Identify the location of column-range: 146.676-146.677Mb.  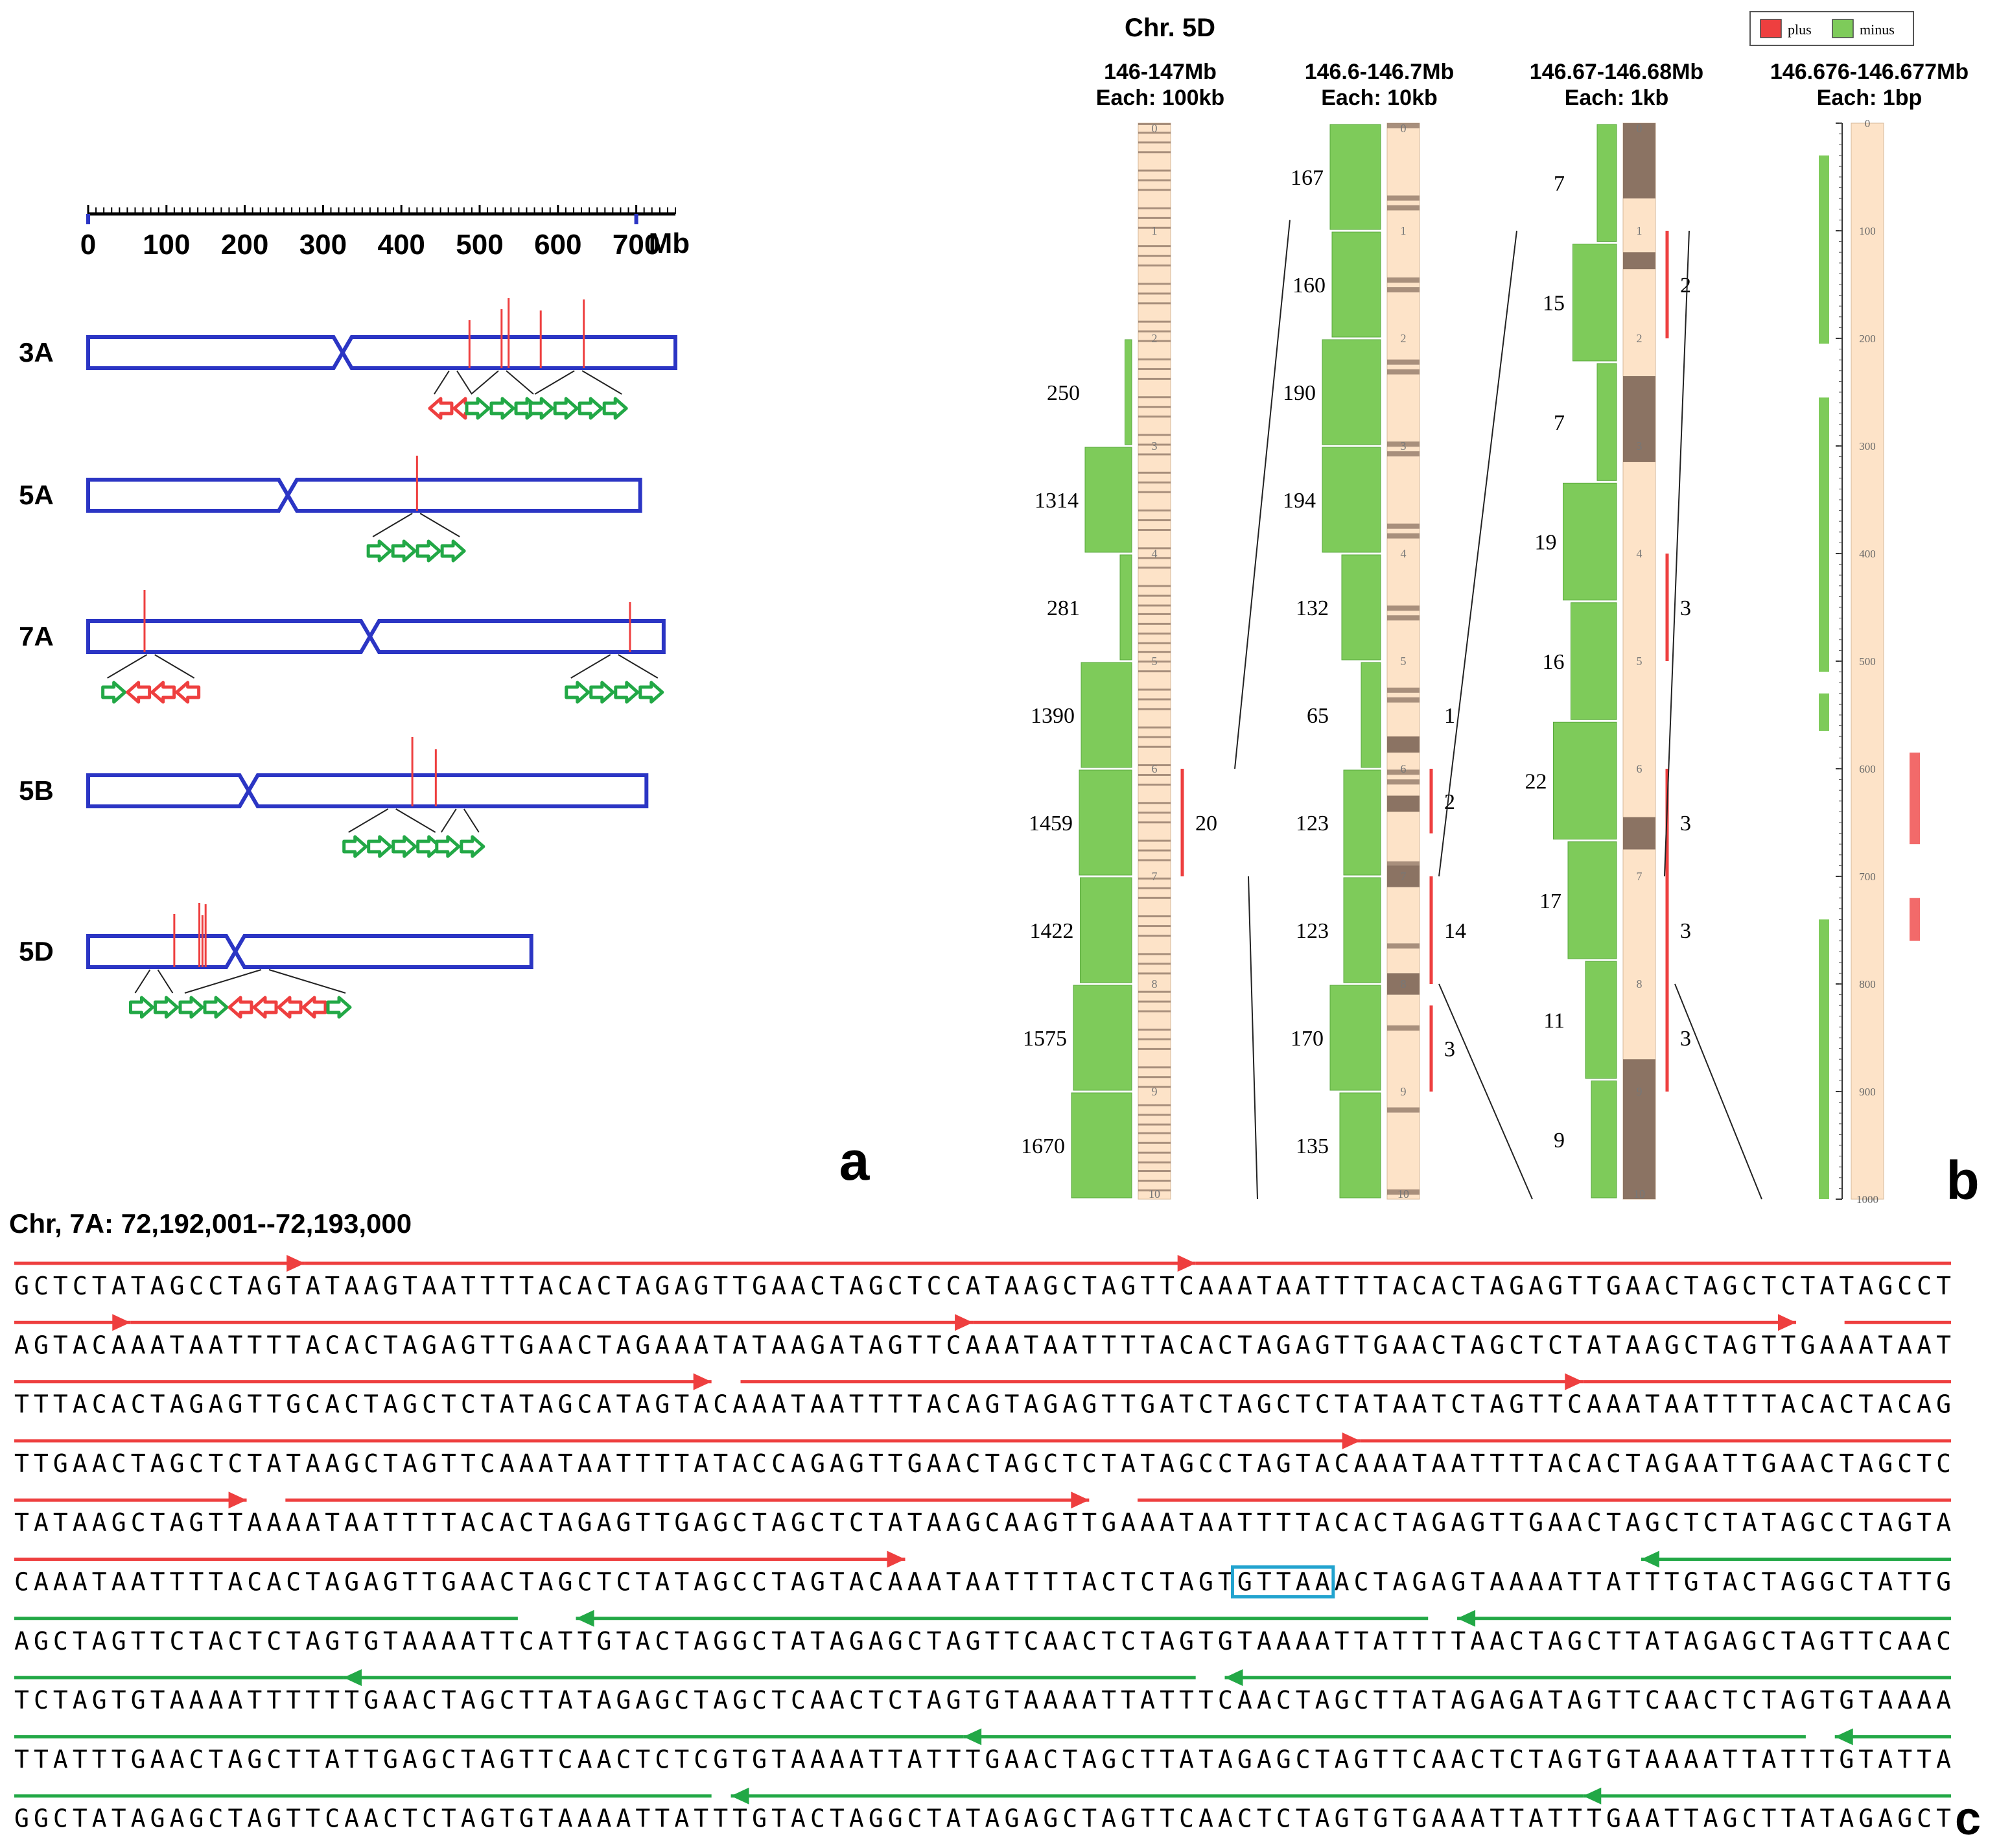
(1870, 72).